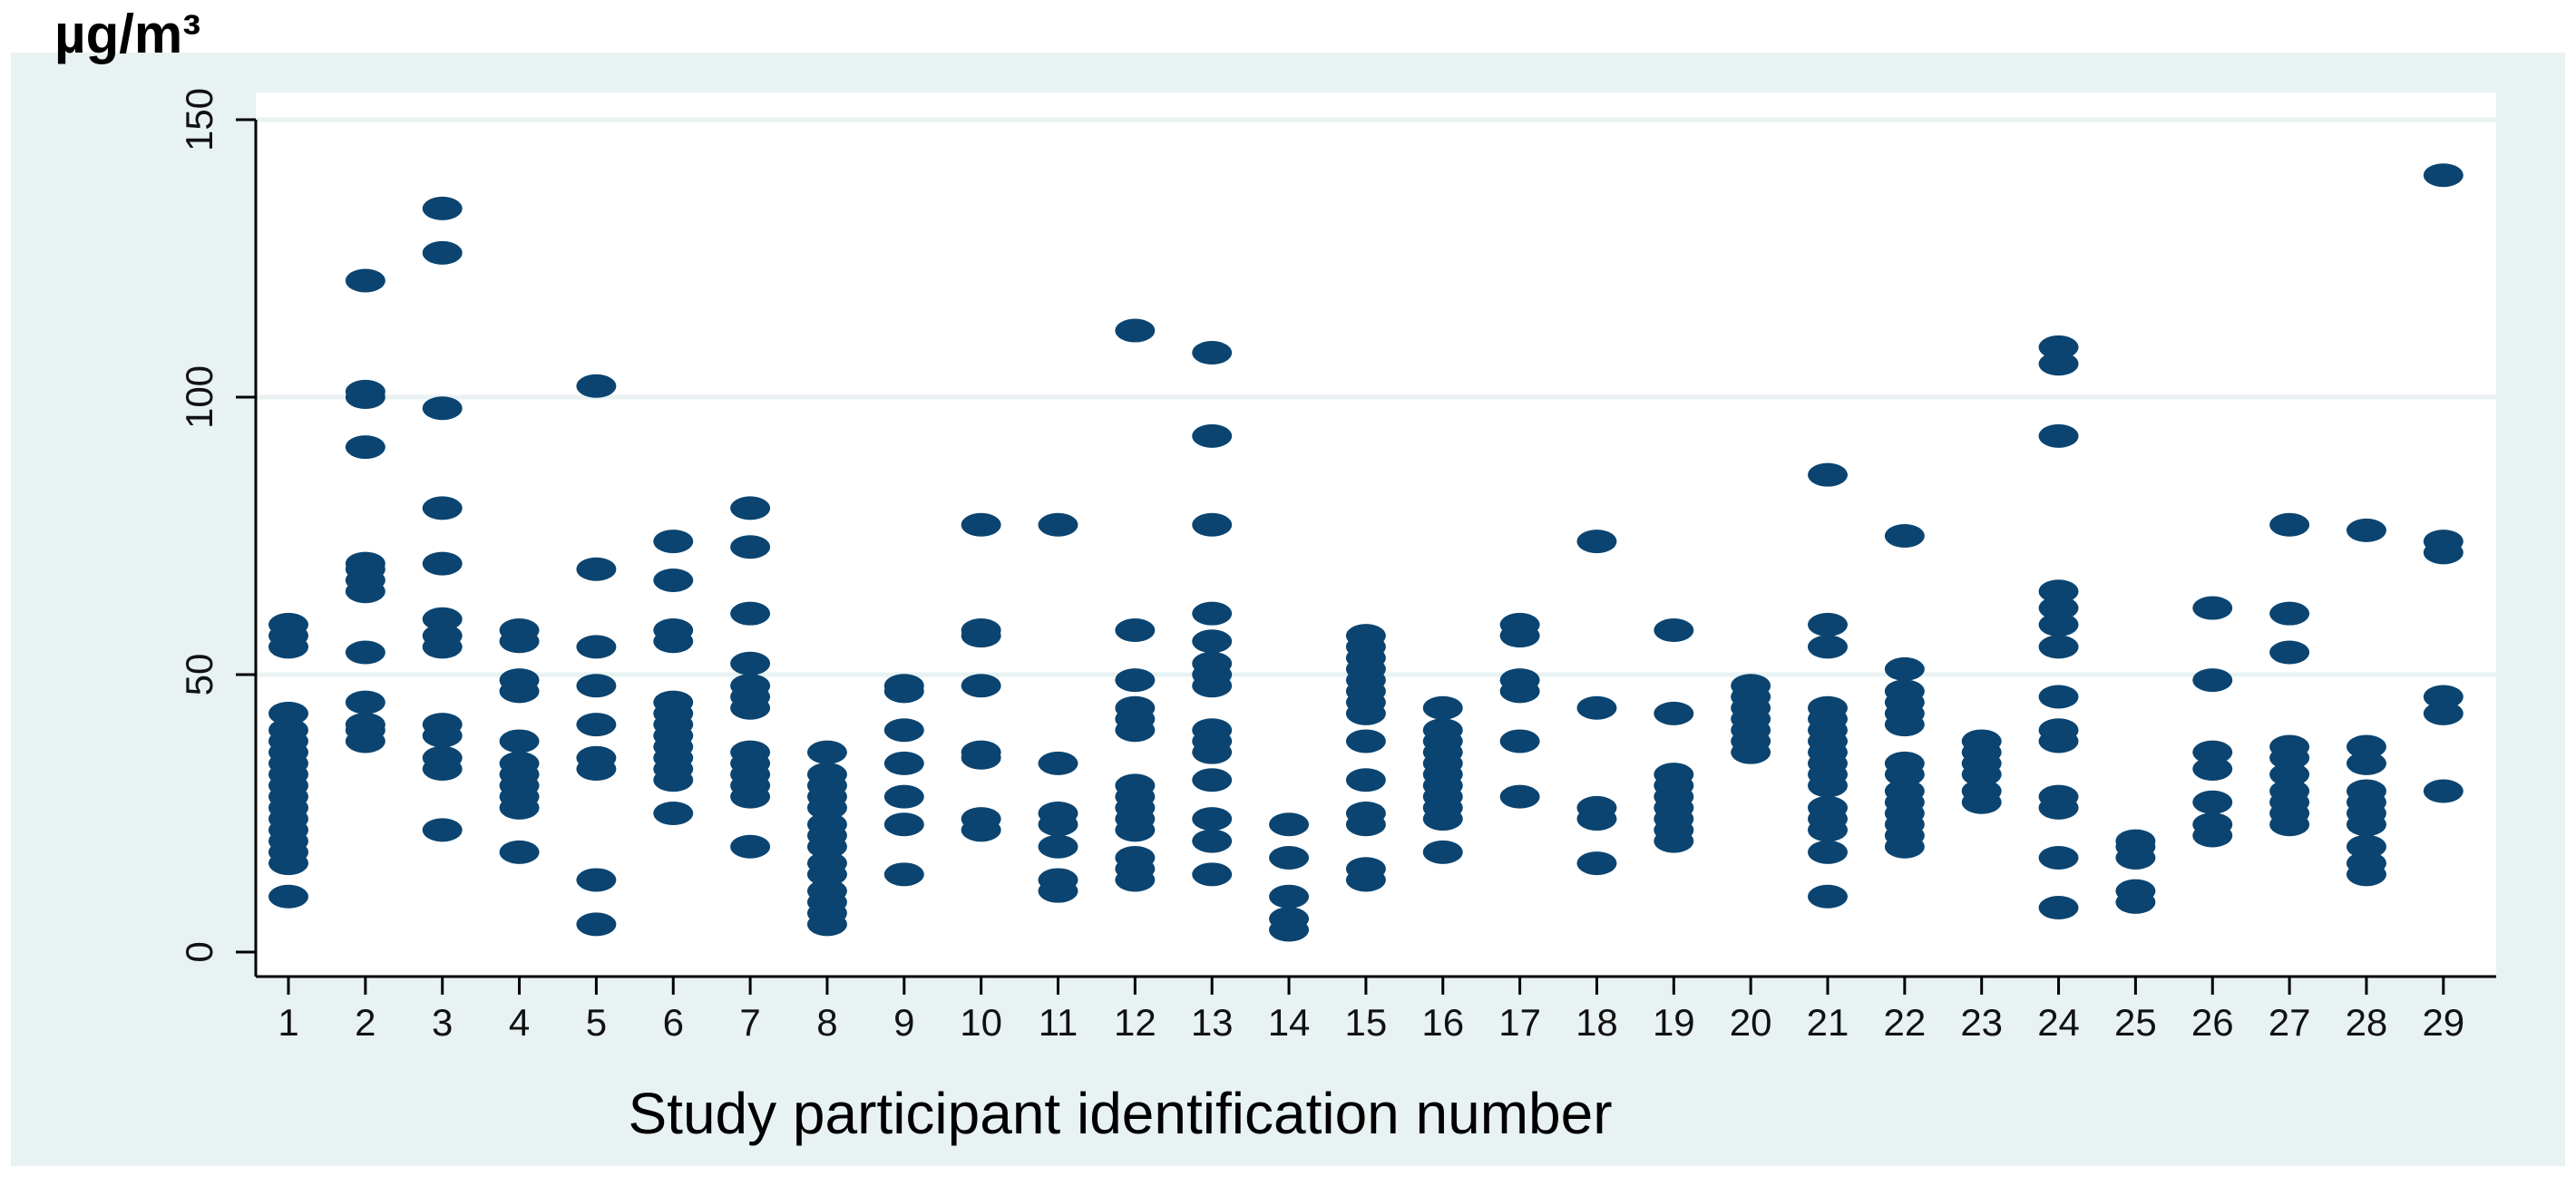 Image resolution: width=2576 pixels, height=1186 pixels. I want to click on y-axis-title: µg/m³, so click(127, 34).